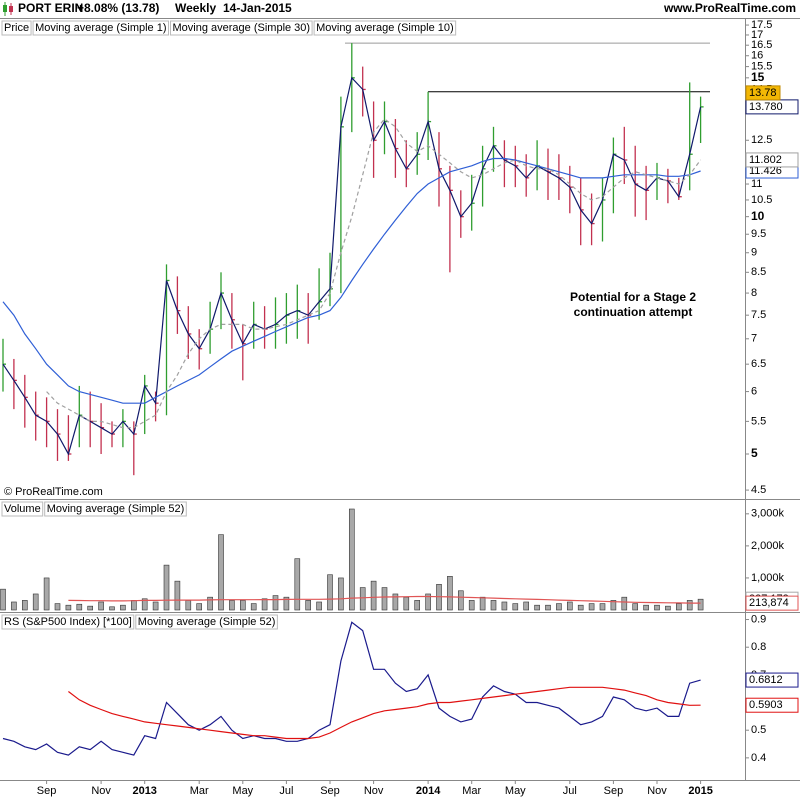 The width and height of the screenshot is (800, 800). Describe the element at coordinates (758, 758) in the screenshot. I see `y-tick-label: 0.4` at that location.